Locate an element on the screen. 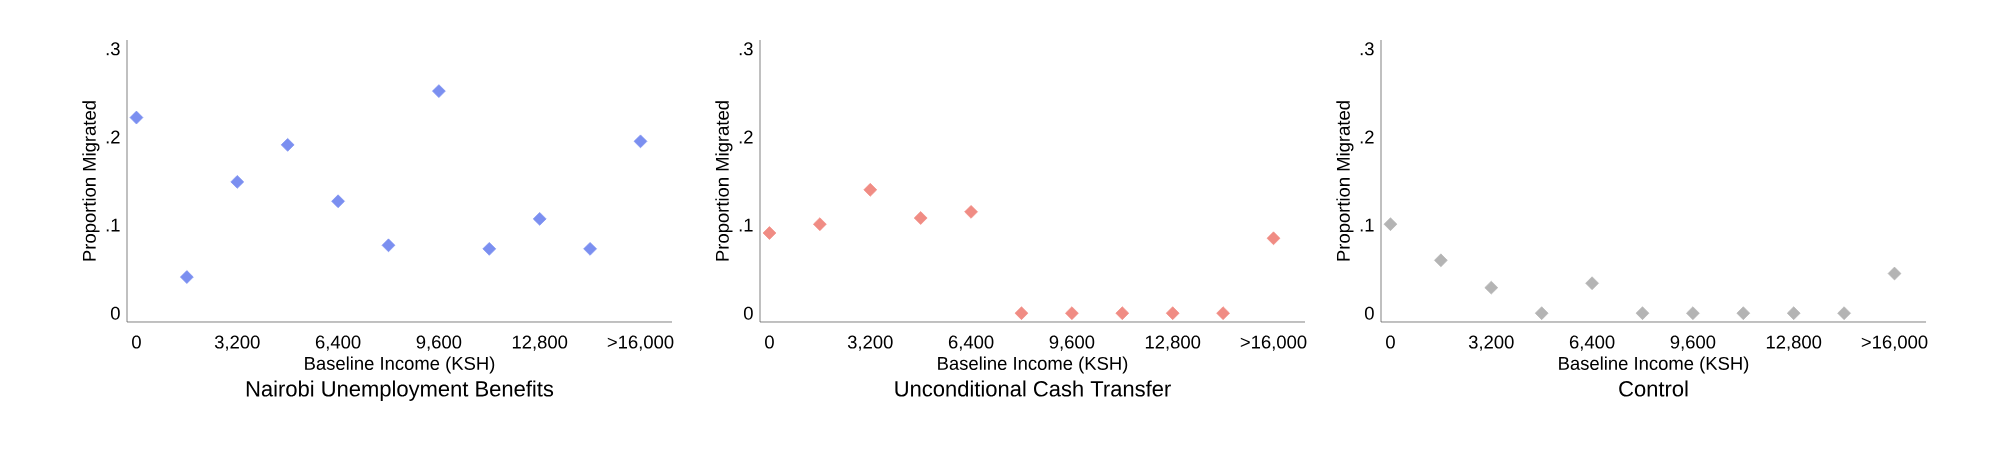 This screenshot has height=453, width=2000. text: Nairobi Unemployment Benefits is located at coordinates (400, 390).